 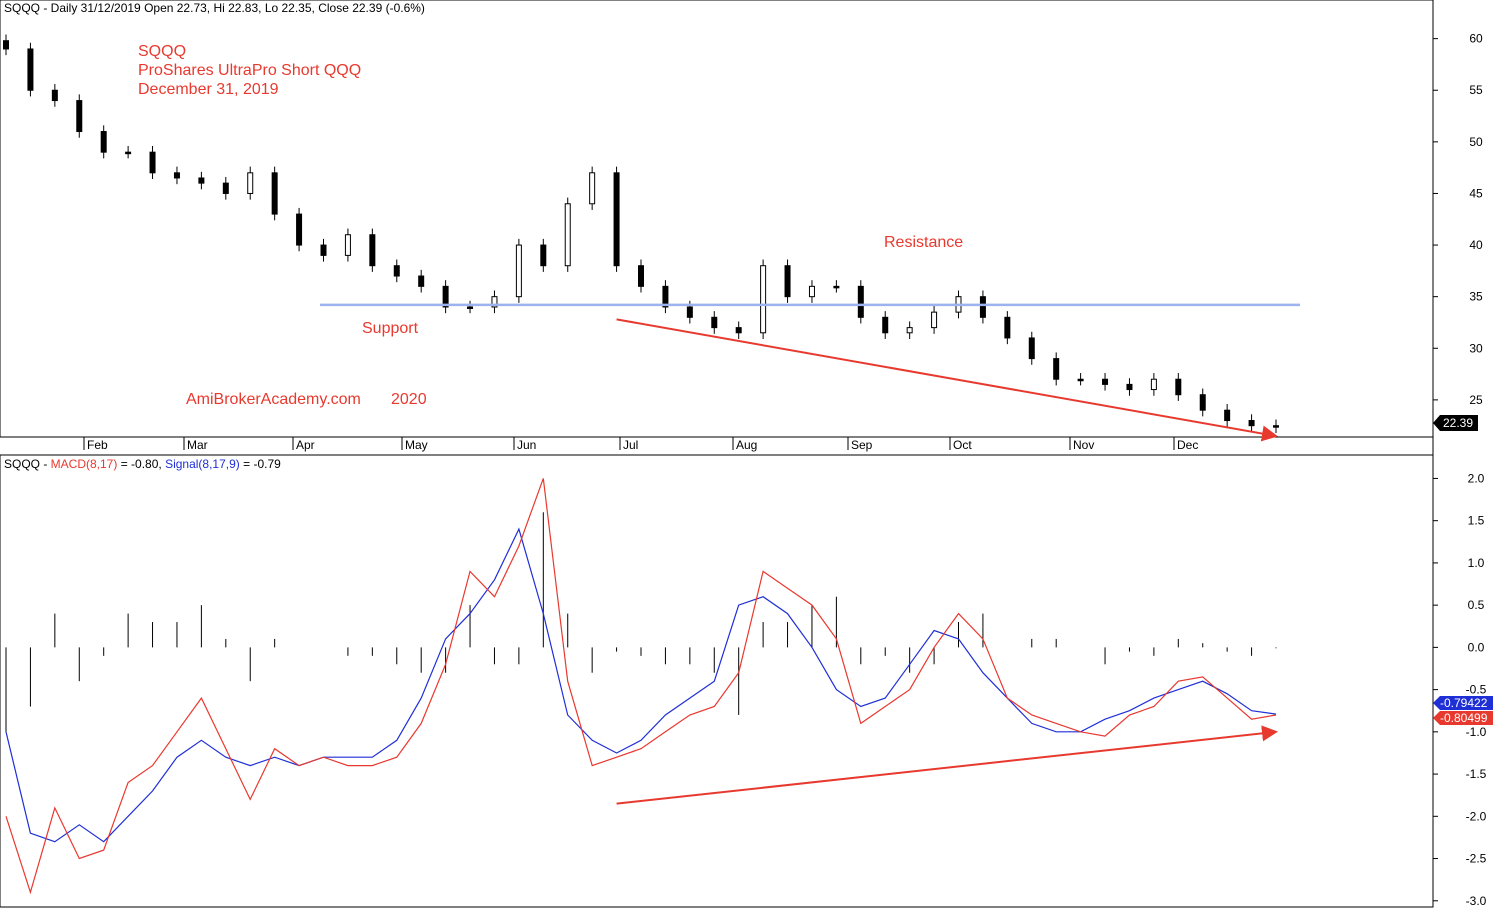 I want to click on price-y-tick-label: 55, so click(x=1476, y=90).